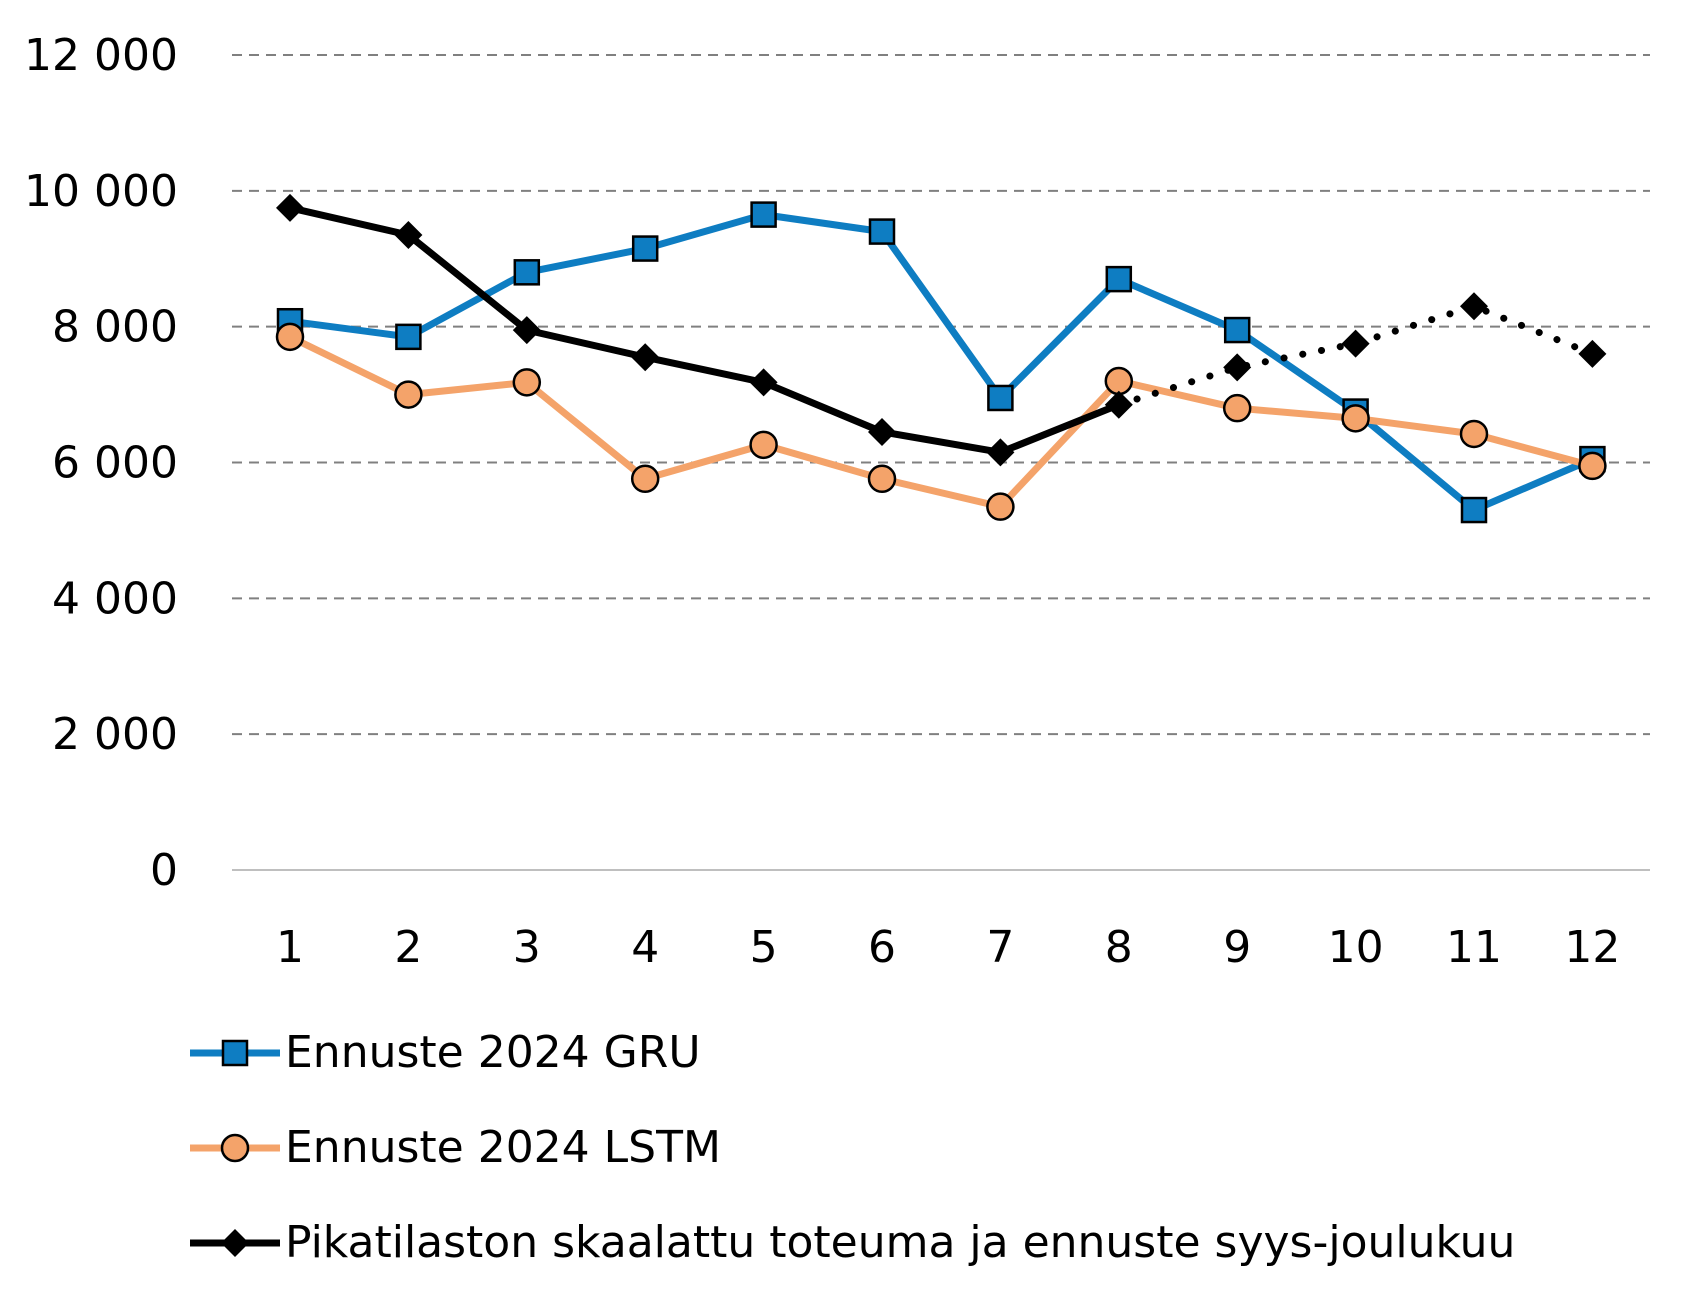 Image resolution: width=1690 pixels, height=1300 pixels. I want to click on y-tick-label: 8 000, so click(115, 327).